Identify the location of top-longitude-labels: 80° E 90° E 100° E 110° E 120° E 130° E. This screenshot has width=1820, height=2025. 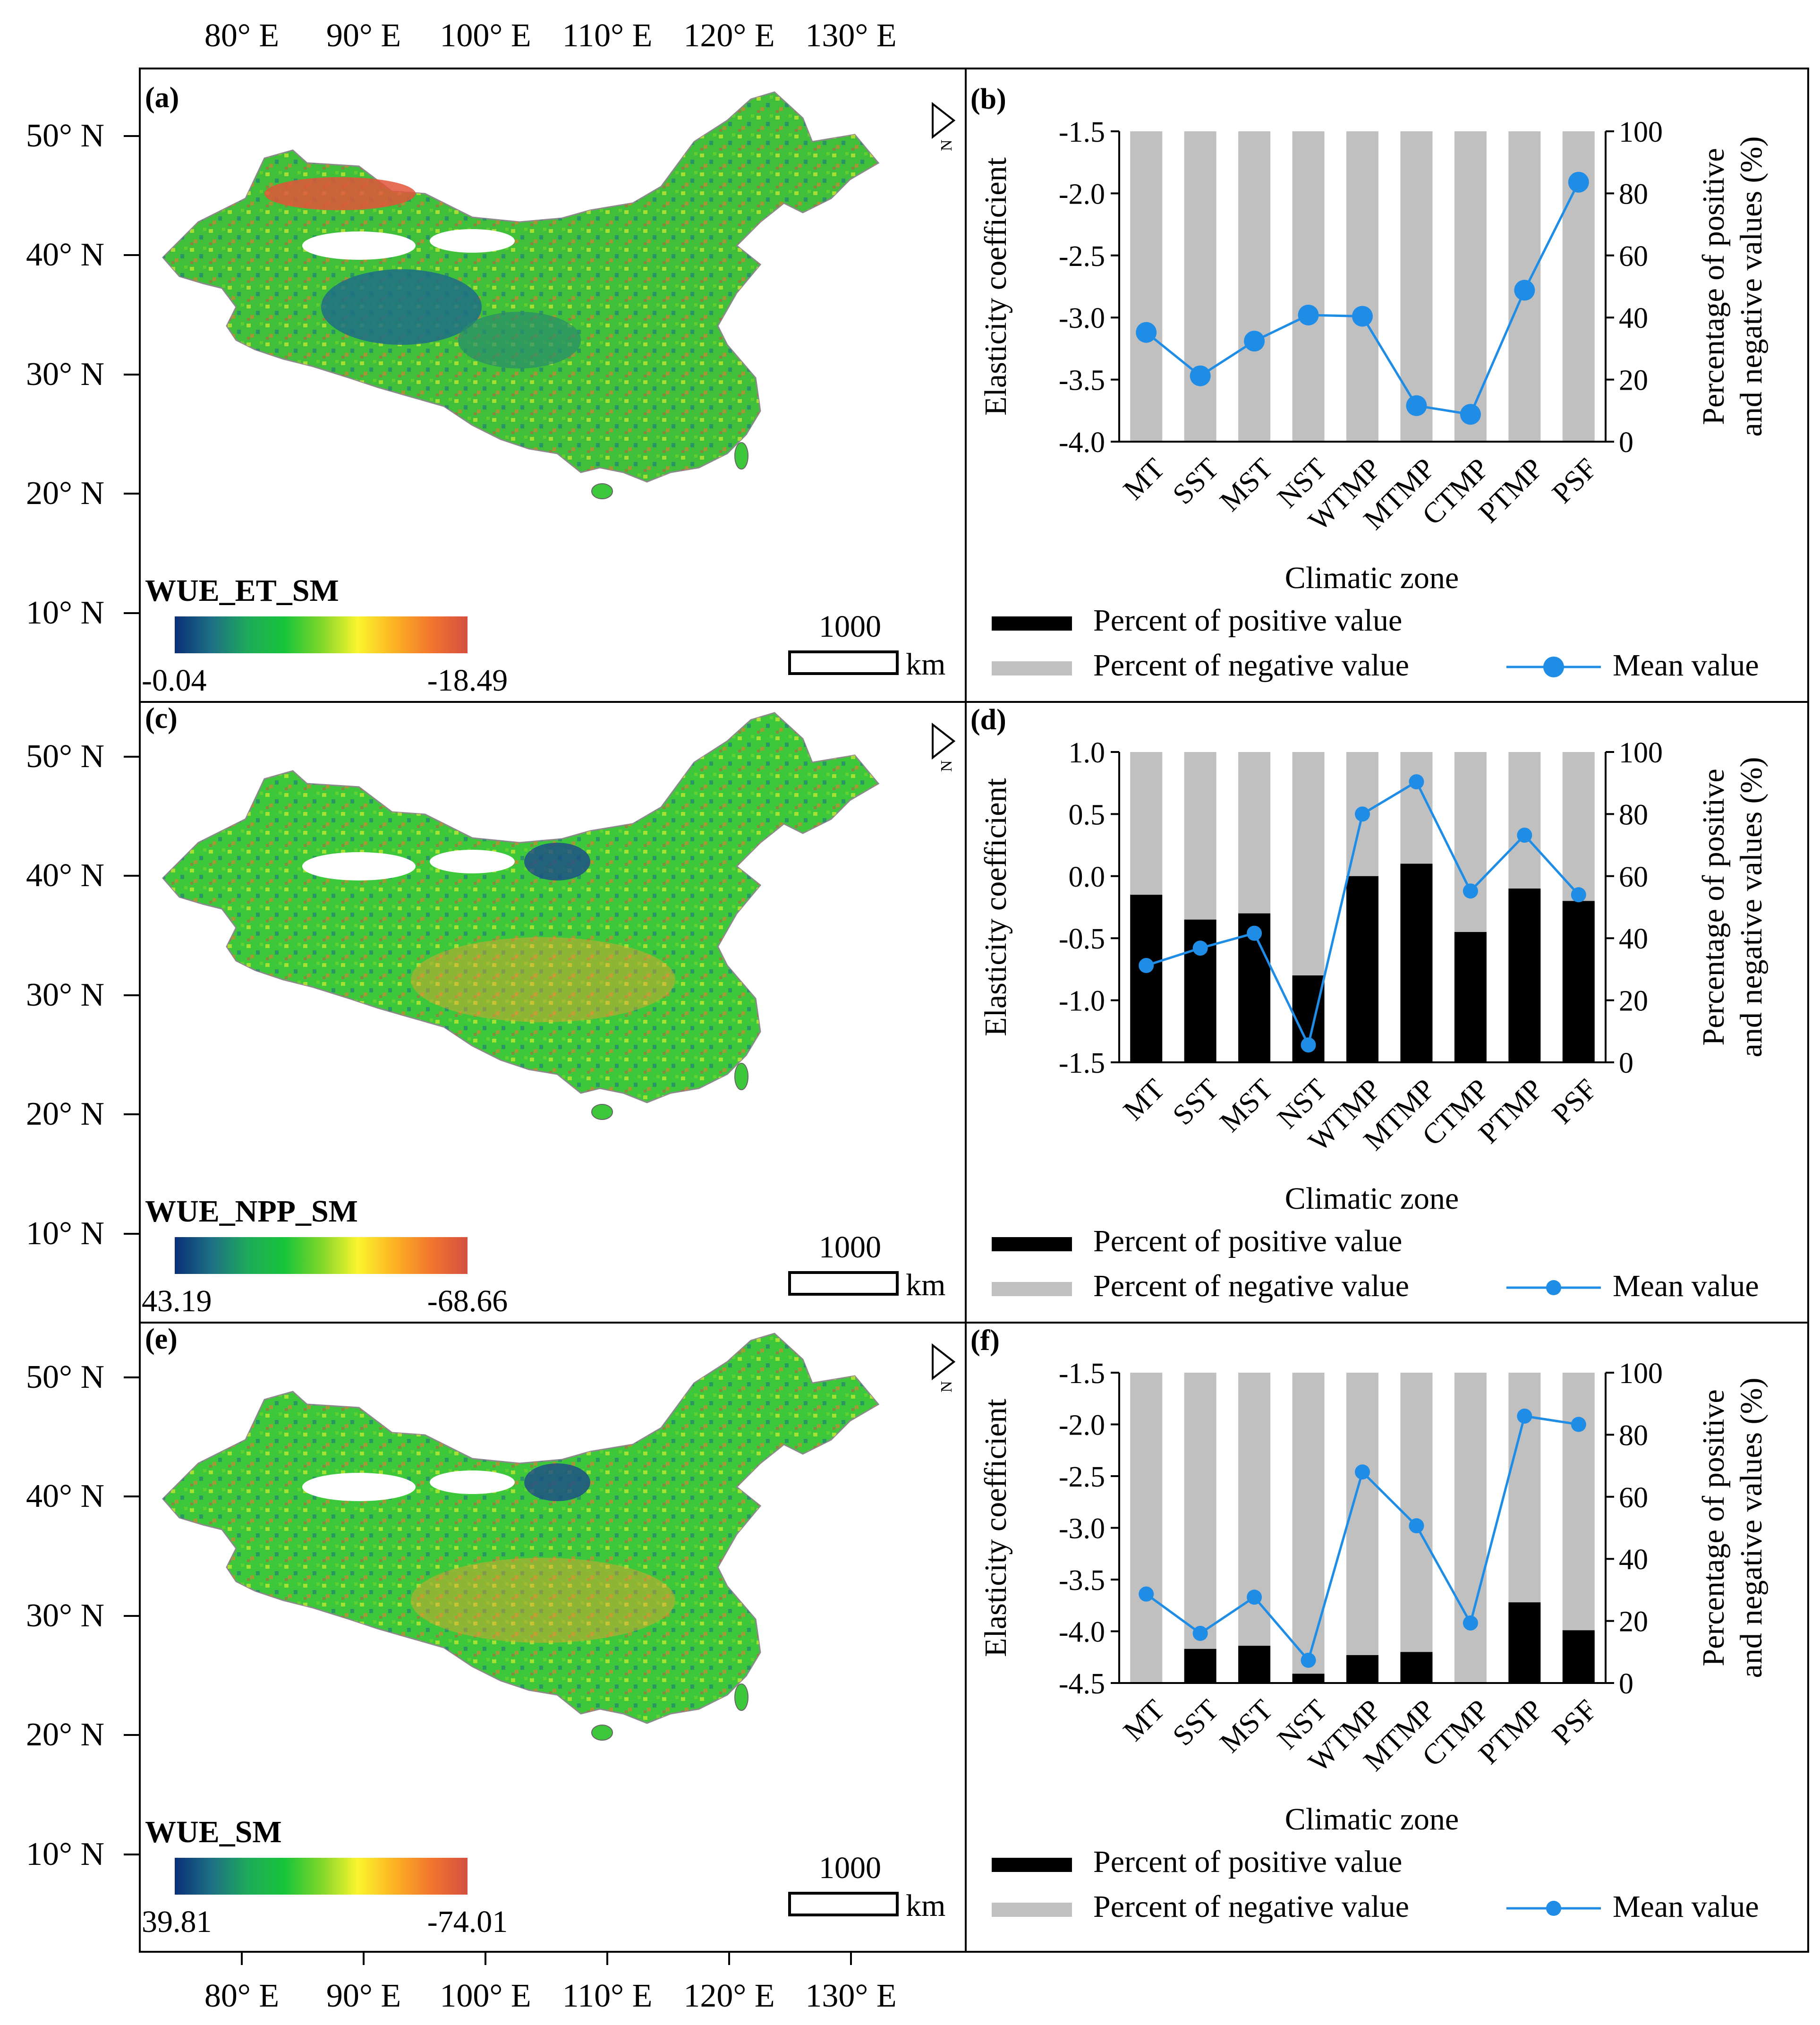
(550, 35).